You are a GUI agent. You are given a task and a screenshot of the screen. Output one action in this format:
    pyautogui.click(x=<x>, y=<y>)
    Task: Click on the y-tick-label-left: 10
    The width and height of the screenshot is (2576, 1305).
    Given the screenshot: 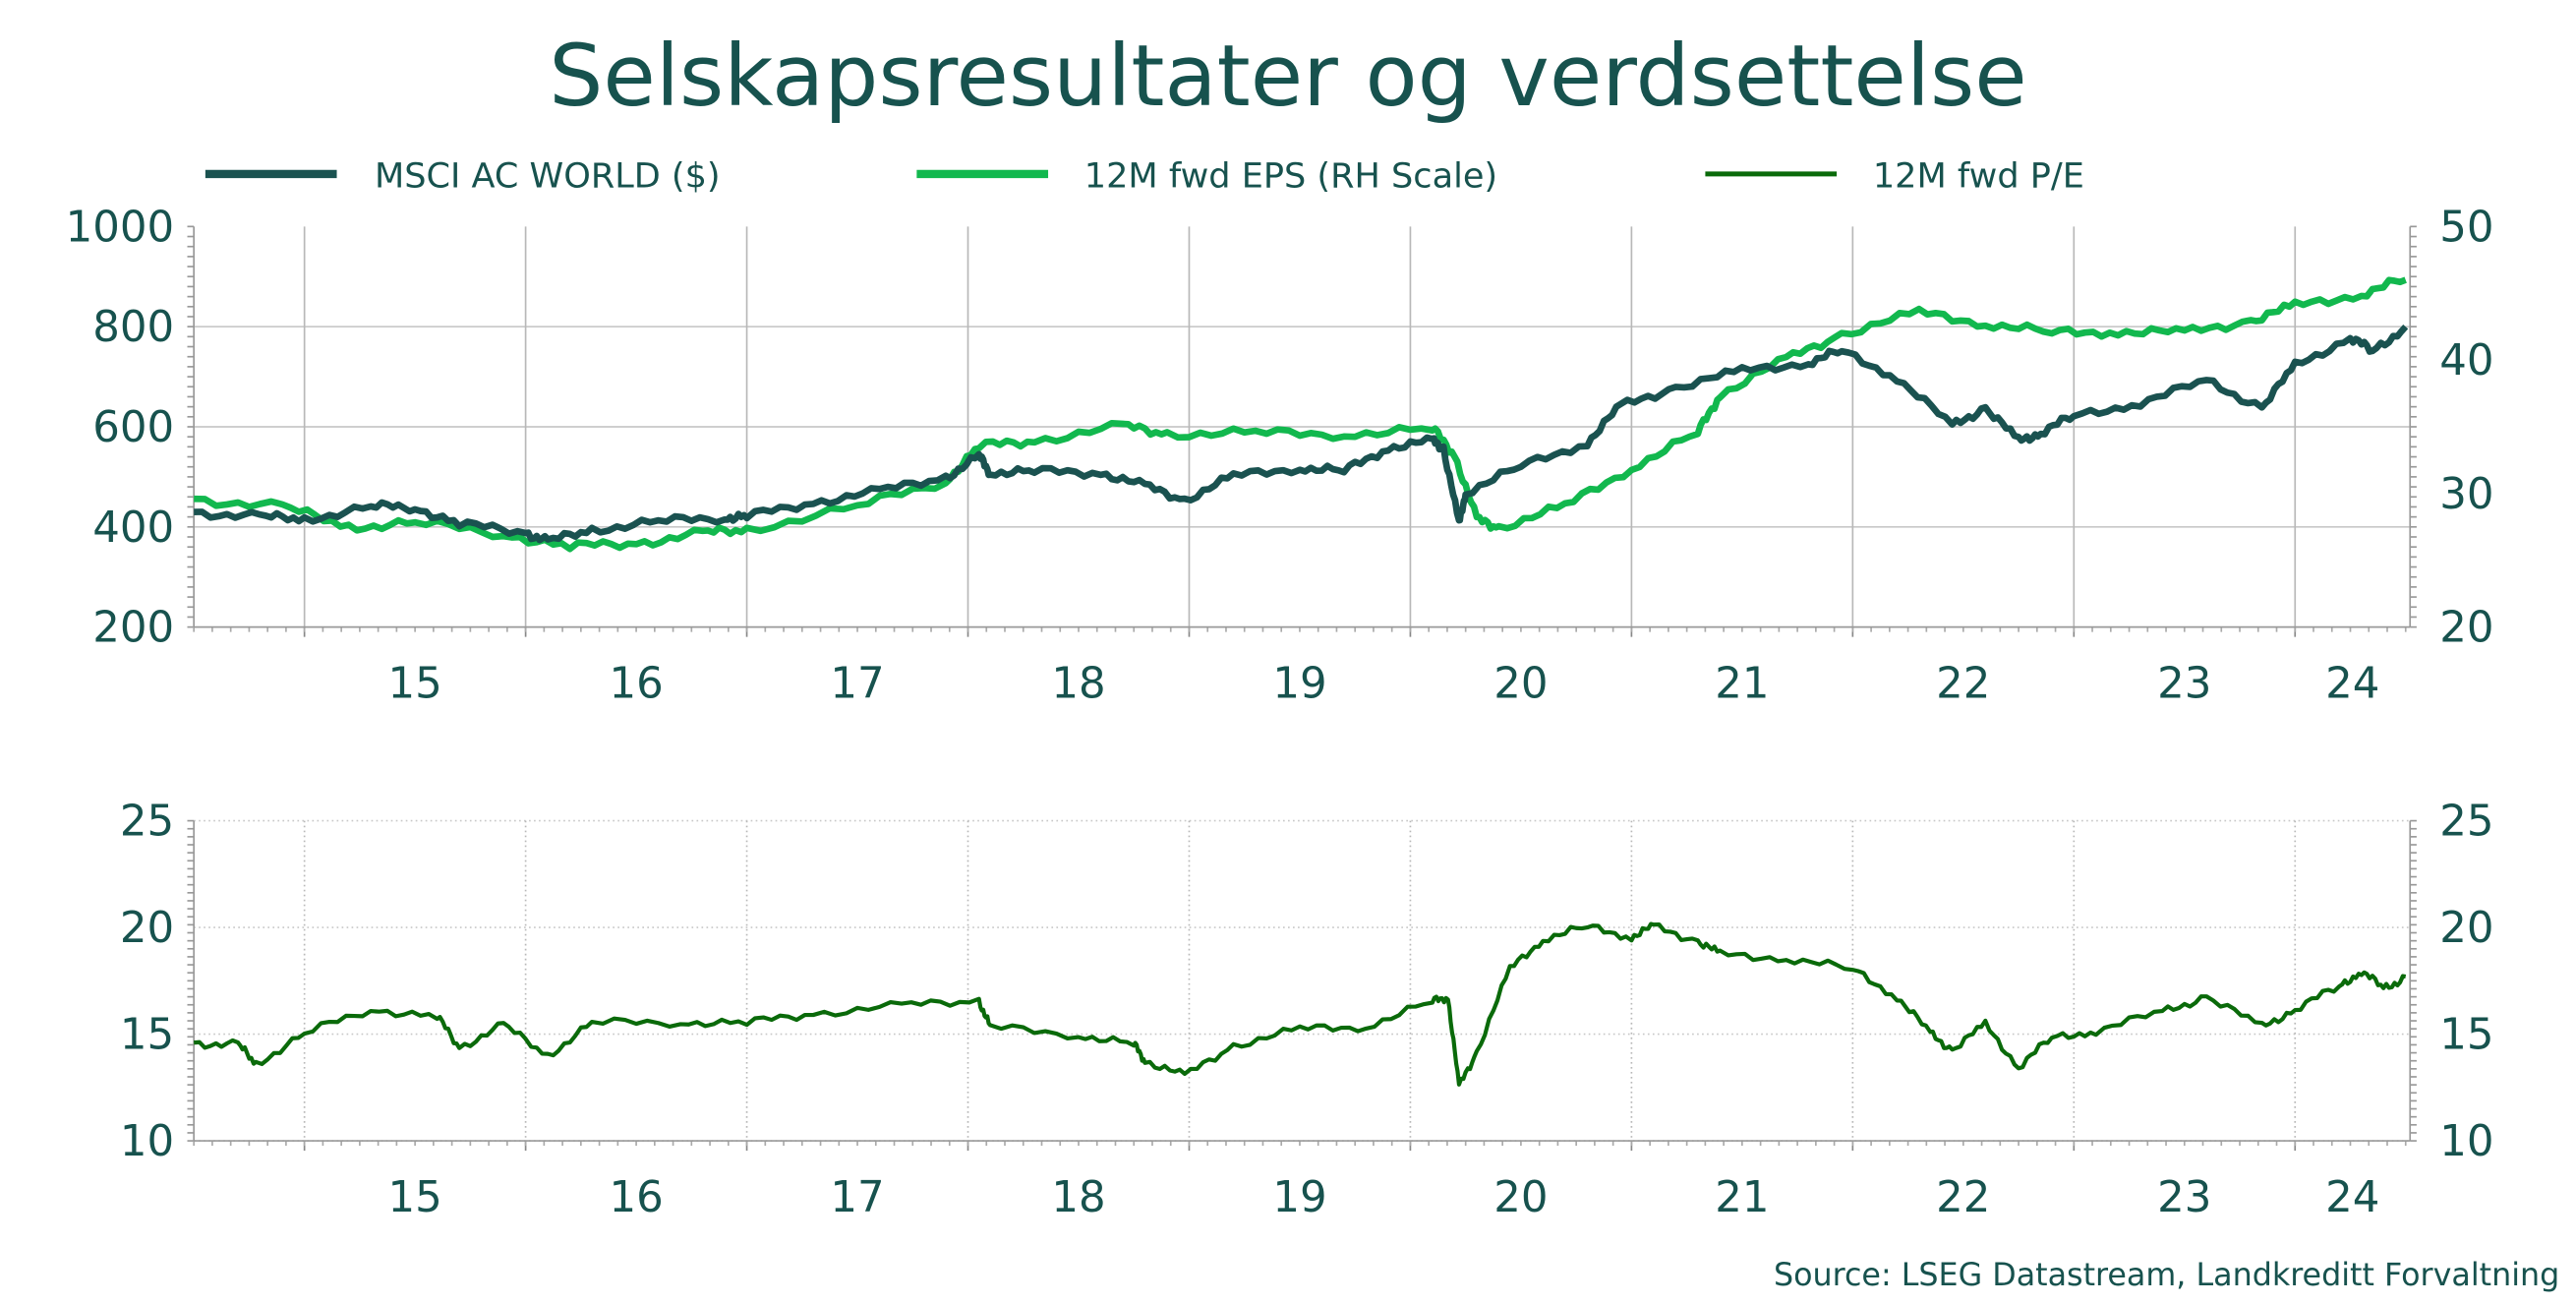 What is the action you would take?
    pyautogui.click(x=147, y=1141)
    